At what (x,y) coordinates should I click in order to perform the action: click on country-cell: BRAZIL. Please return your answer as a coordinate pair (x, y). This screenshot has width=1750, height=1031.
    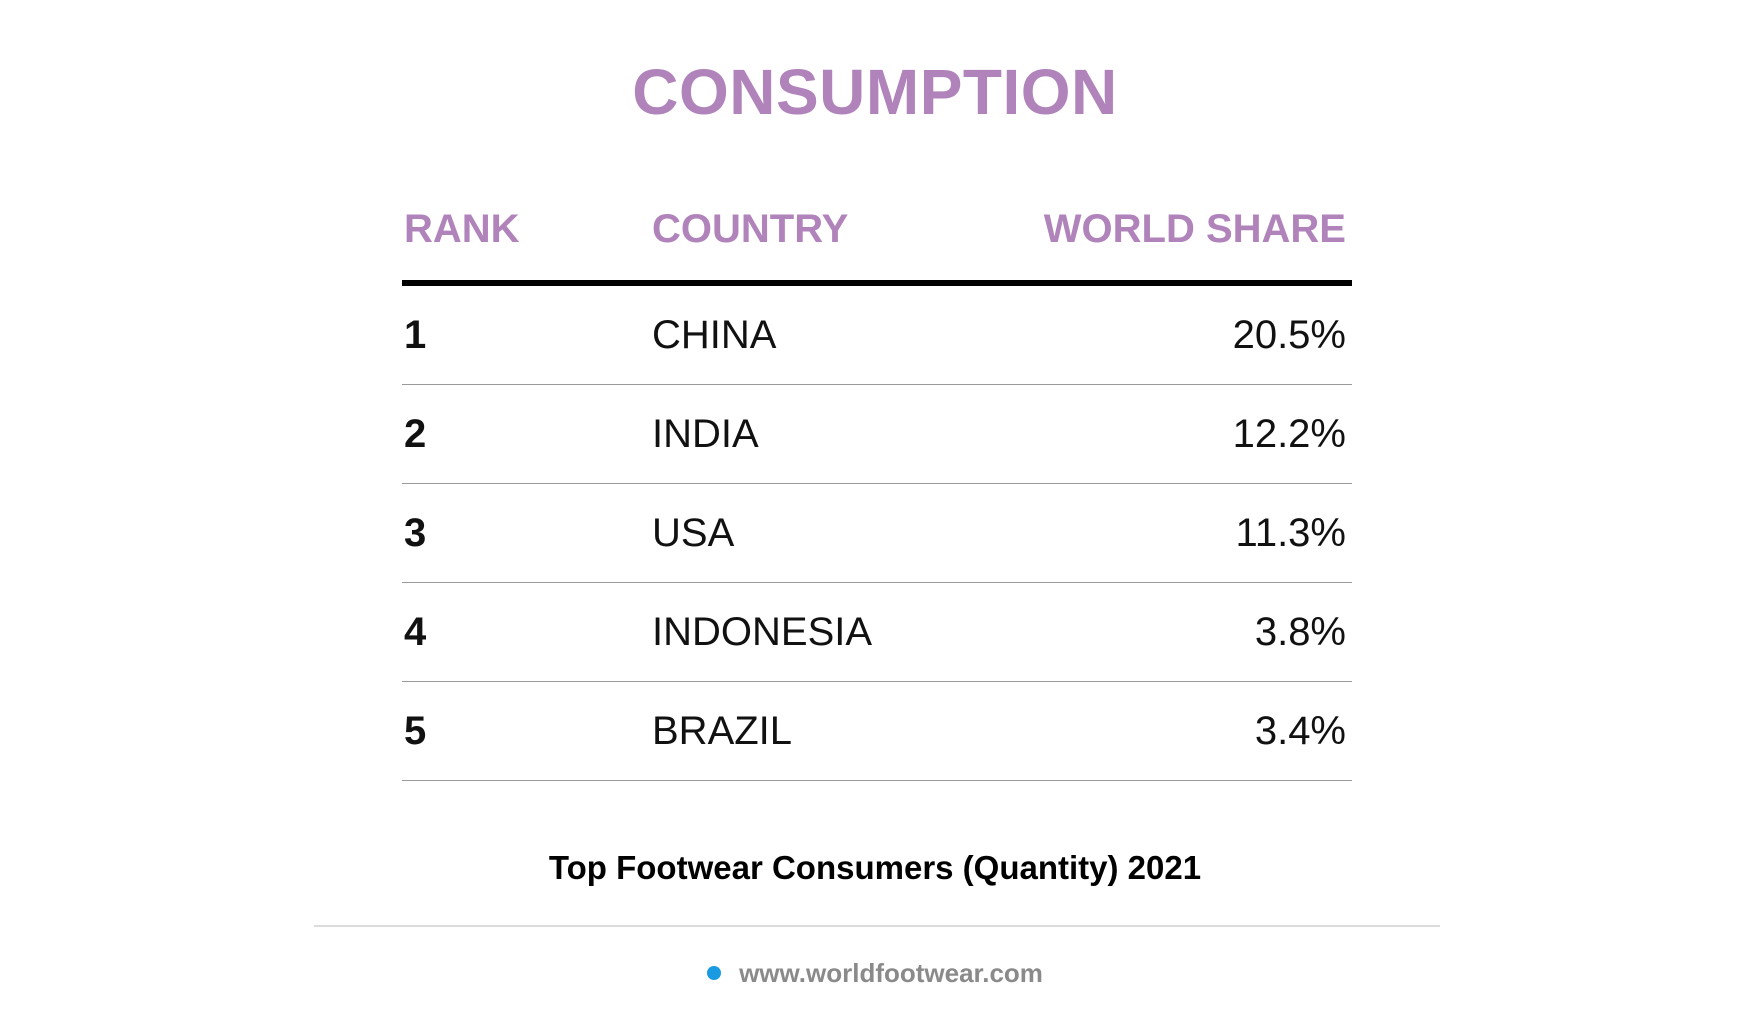
    Looking at the image, I should click on (722, 731).